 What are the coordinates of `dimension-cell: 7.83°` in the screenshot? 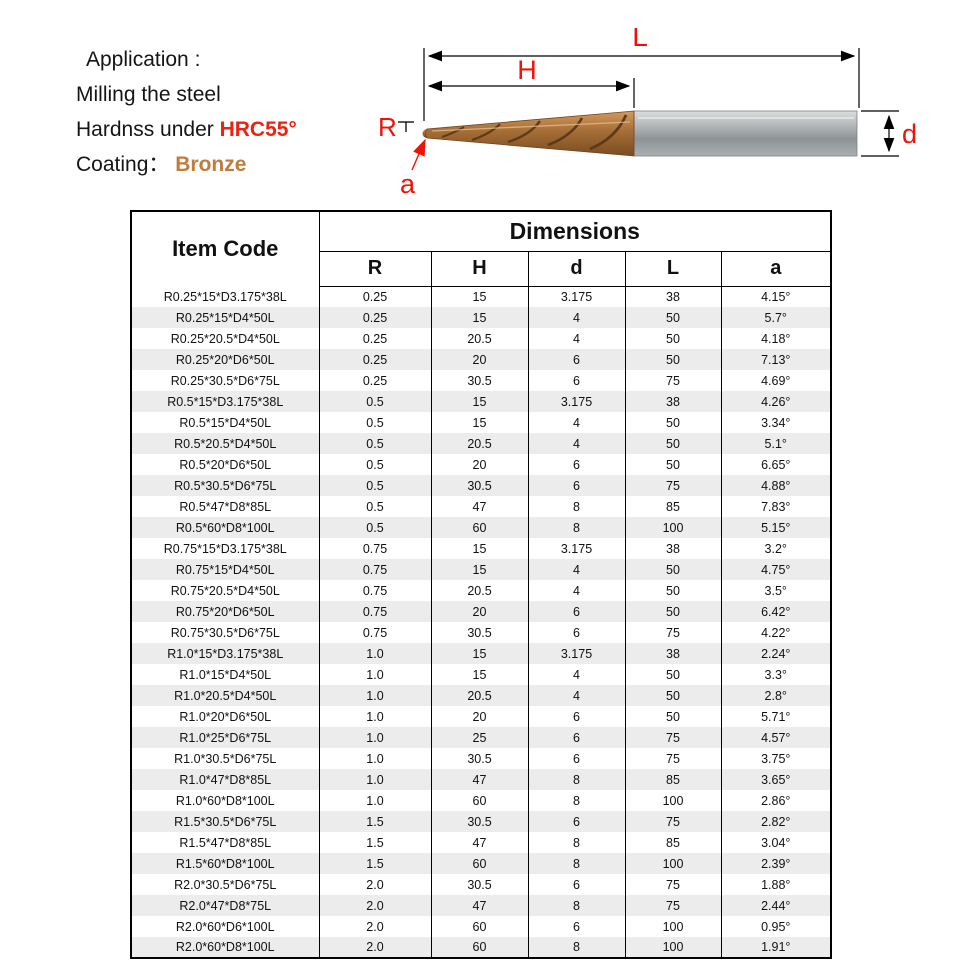 It's located at (775, 506).